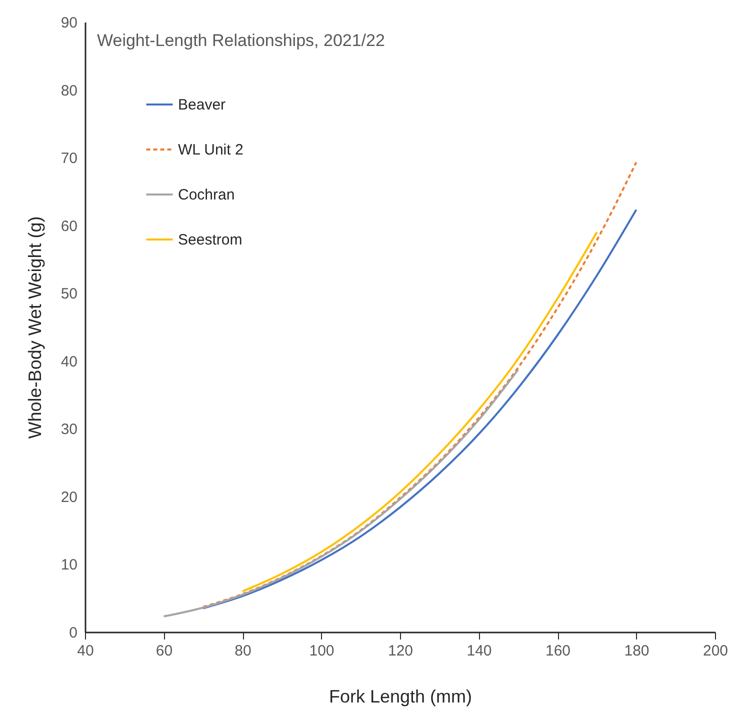 The image size is (734, 719). I want to click on x-tick-label: 120, so click(401, 651).